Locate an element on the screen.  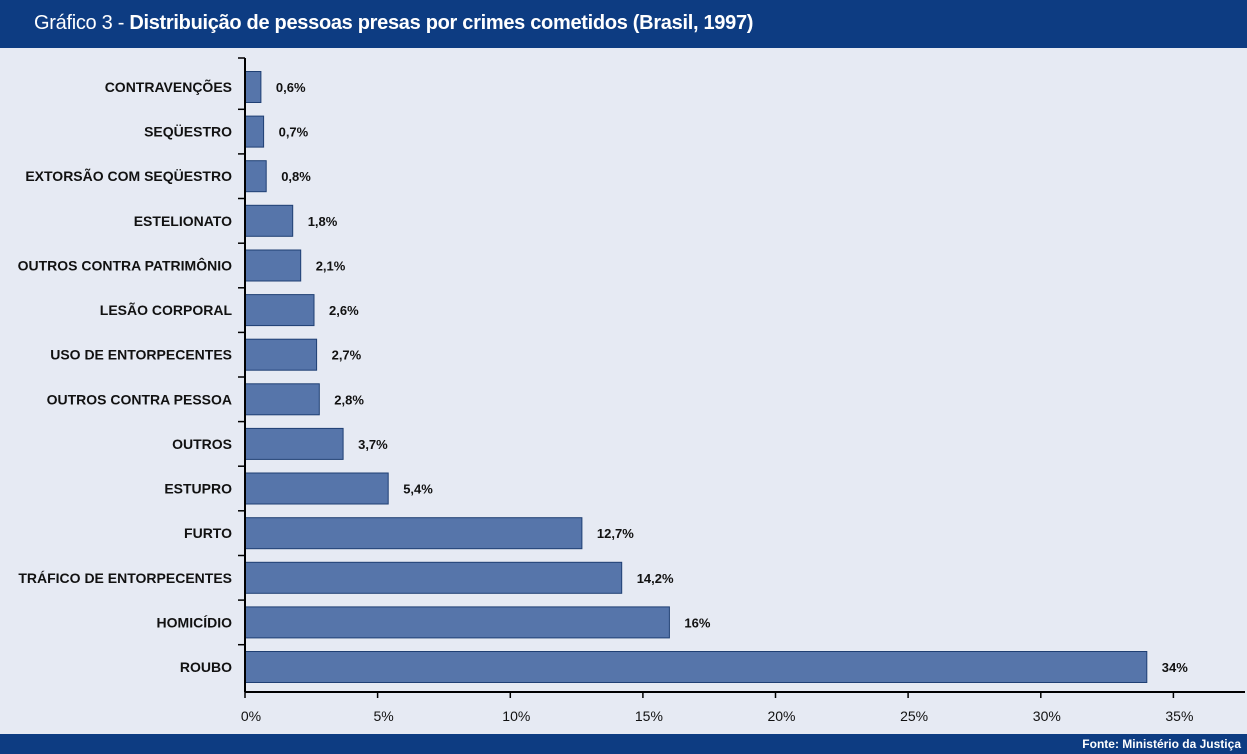
category-label: USO DE ENTORPECENTES is located at coordinates (141, 355).